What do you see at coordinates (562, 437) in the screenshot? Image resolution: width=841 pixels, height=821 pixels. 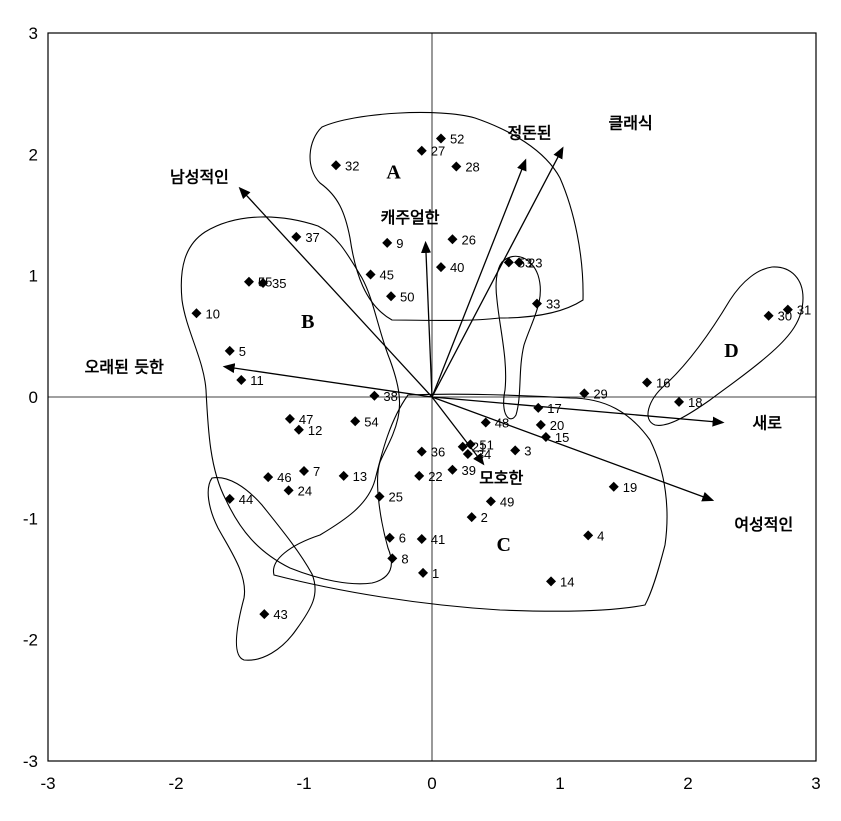 I see `point-label: 15` at bounding box center [562, 437].